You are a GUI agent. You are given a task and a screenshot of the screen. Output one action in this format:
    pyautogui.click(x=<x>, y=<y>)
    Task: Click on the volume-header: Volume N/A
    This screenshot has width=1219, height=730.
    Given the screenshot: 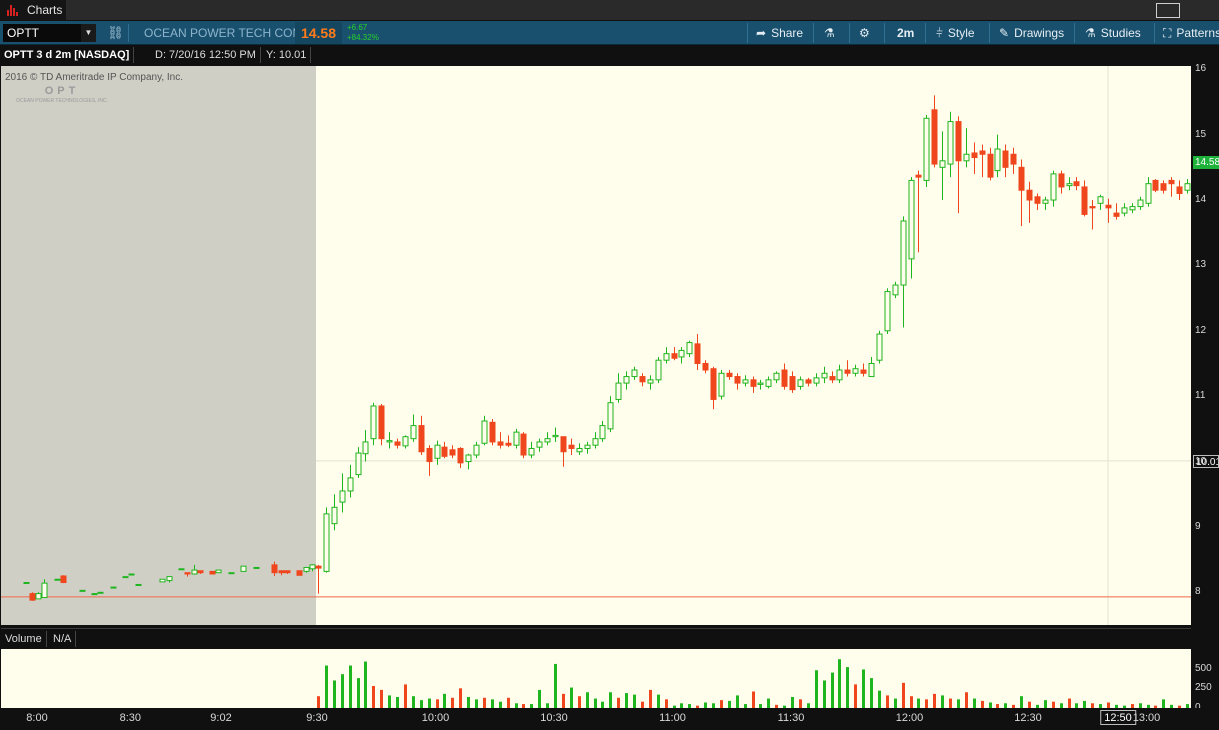 What is the action you would take?
    pyautogui.click(x=596, y=638)
    